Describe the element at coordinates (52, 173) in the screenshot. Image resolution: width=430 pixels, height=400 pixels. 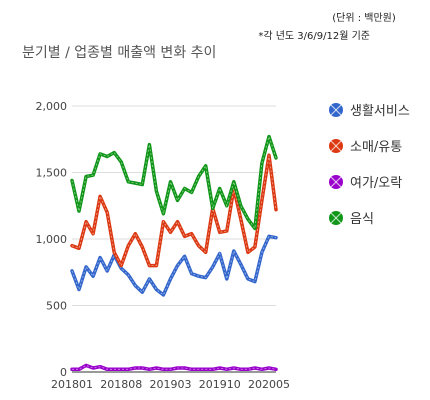
I see `y-tick-label: 1,500` at that location.